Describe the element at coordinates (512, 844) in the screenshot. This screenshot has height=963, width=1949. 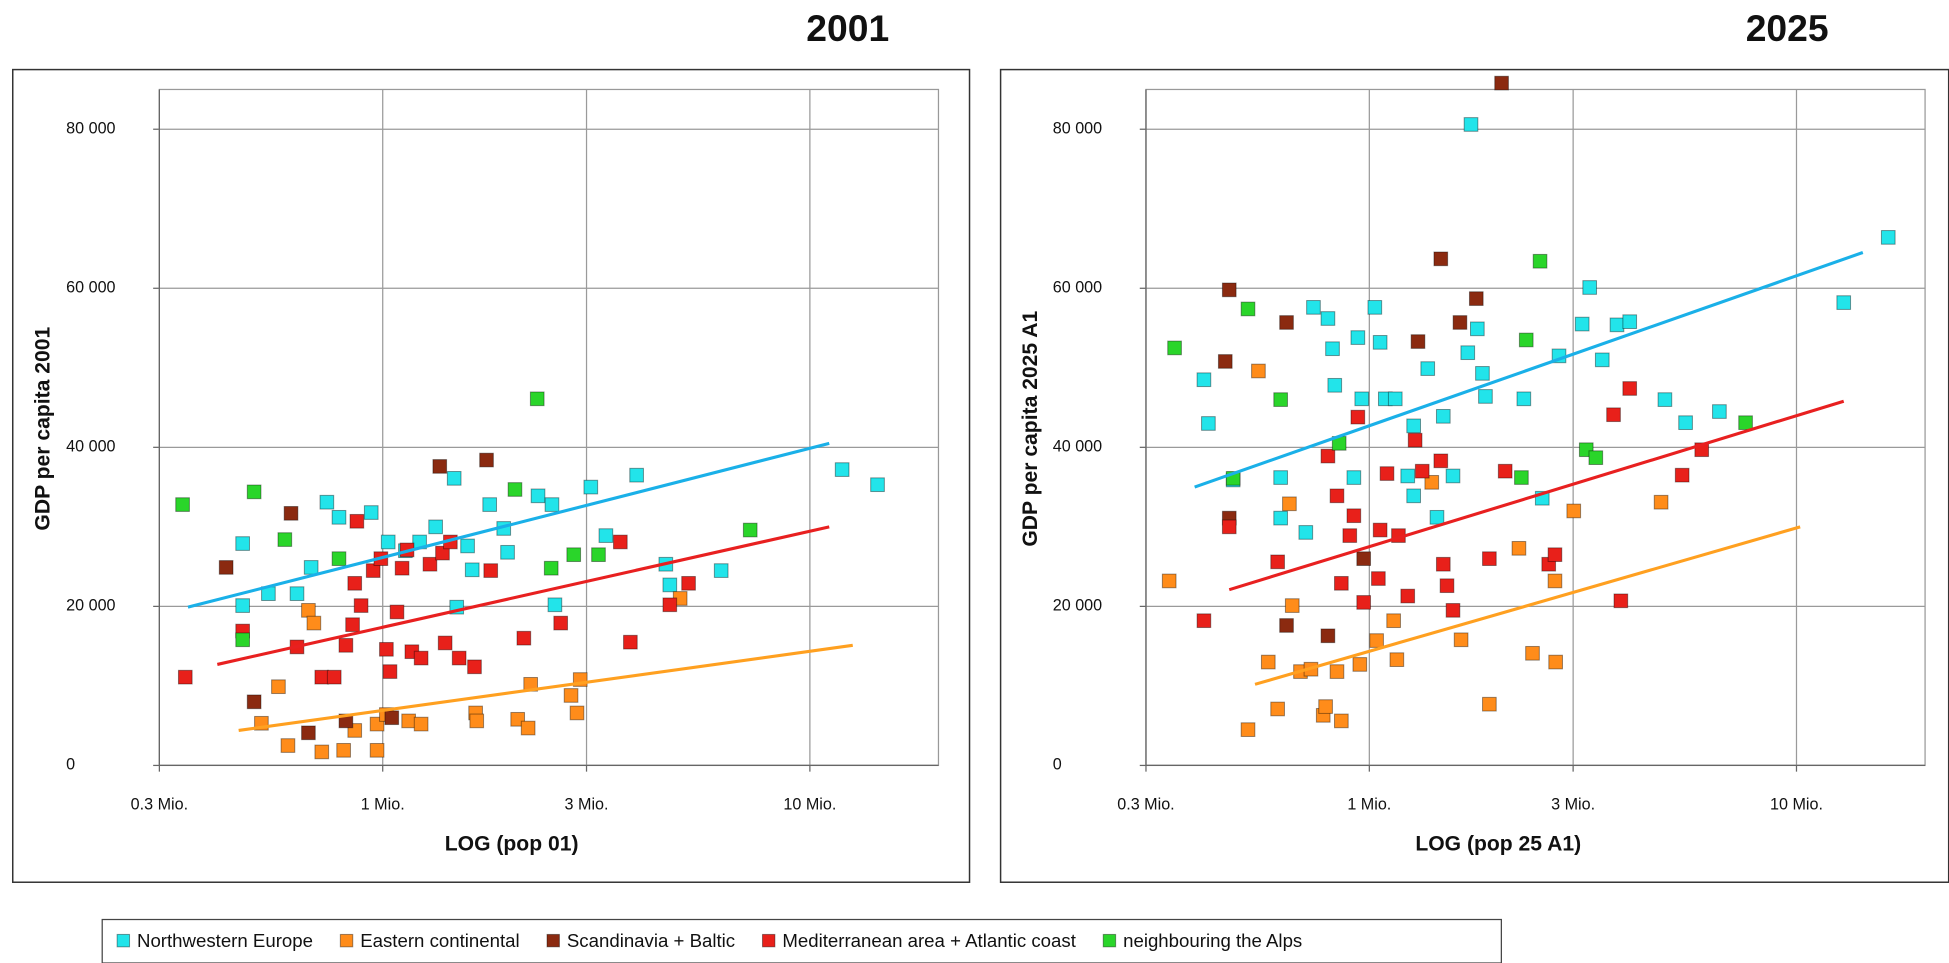
I see `x-axis-label: LOG (pop 01)` at that location.